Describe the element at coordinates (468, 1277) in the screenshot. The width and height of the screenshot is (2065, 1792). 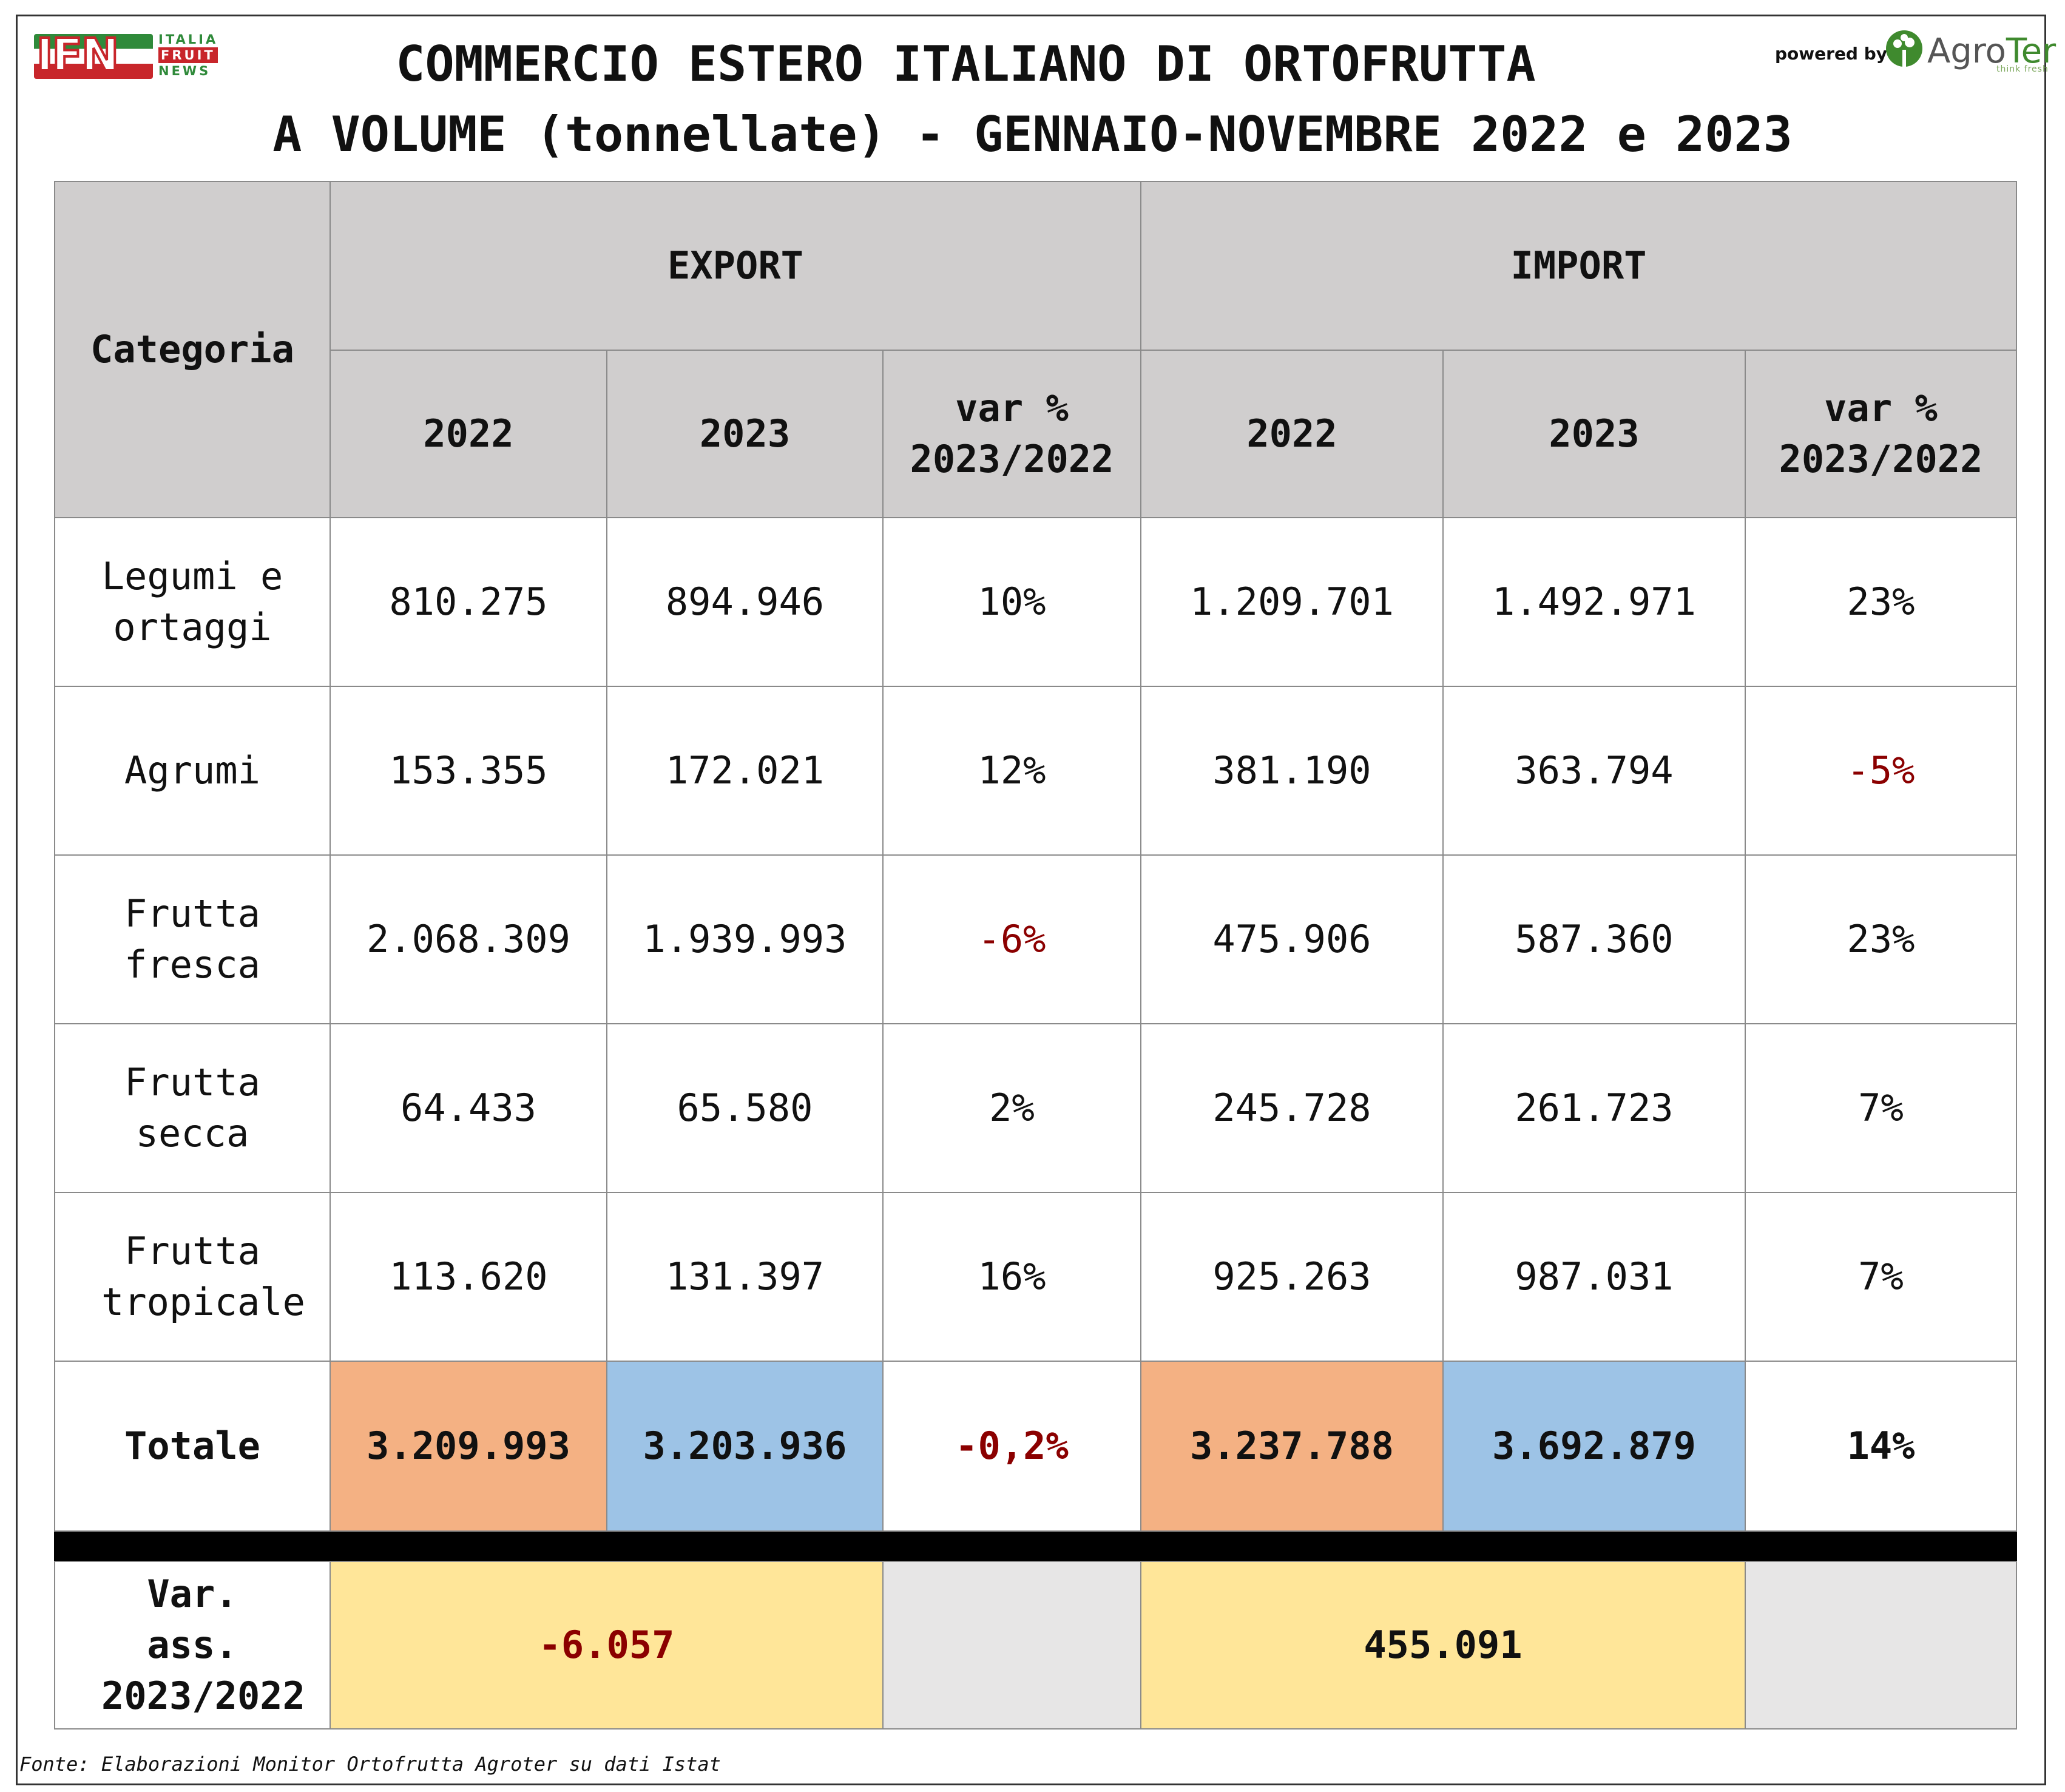
I see `cell-export-2022: 113.620` at that location.